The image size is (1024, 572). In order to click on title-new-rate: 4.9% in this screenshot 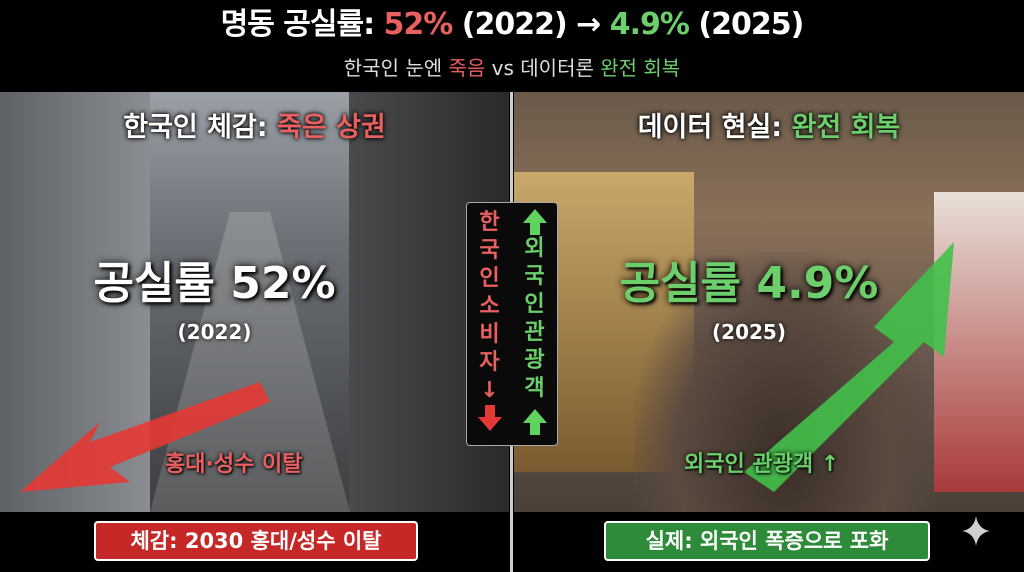, I will do `click(649, 24)`.